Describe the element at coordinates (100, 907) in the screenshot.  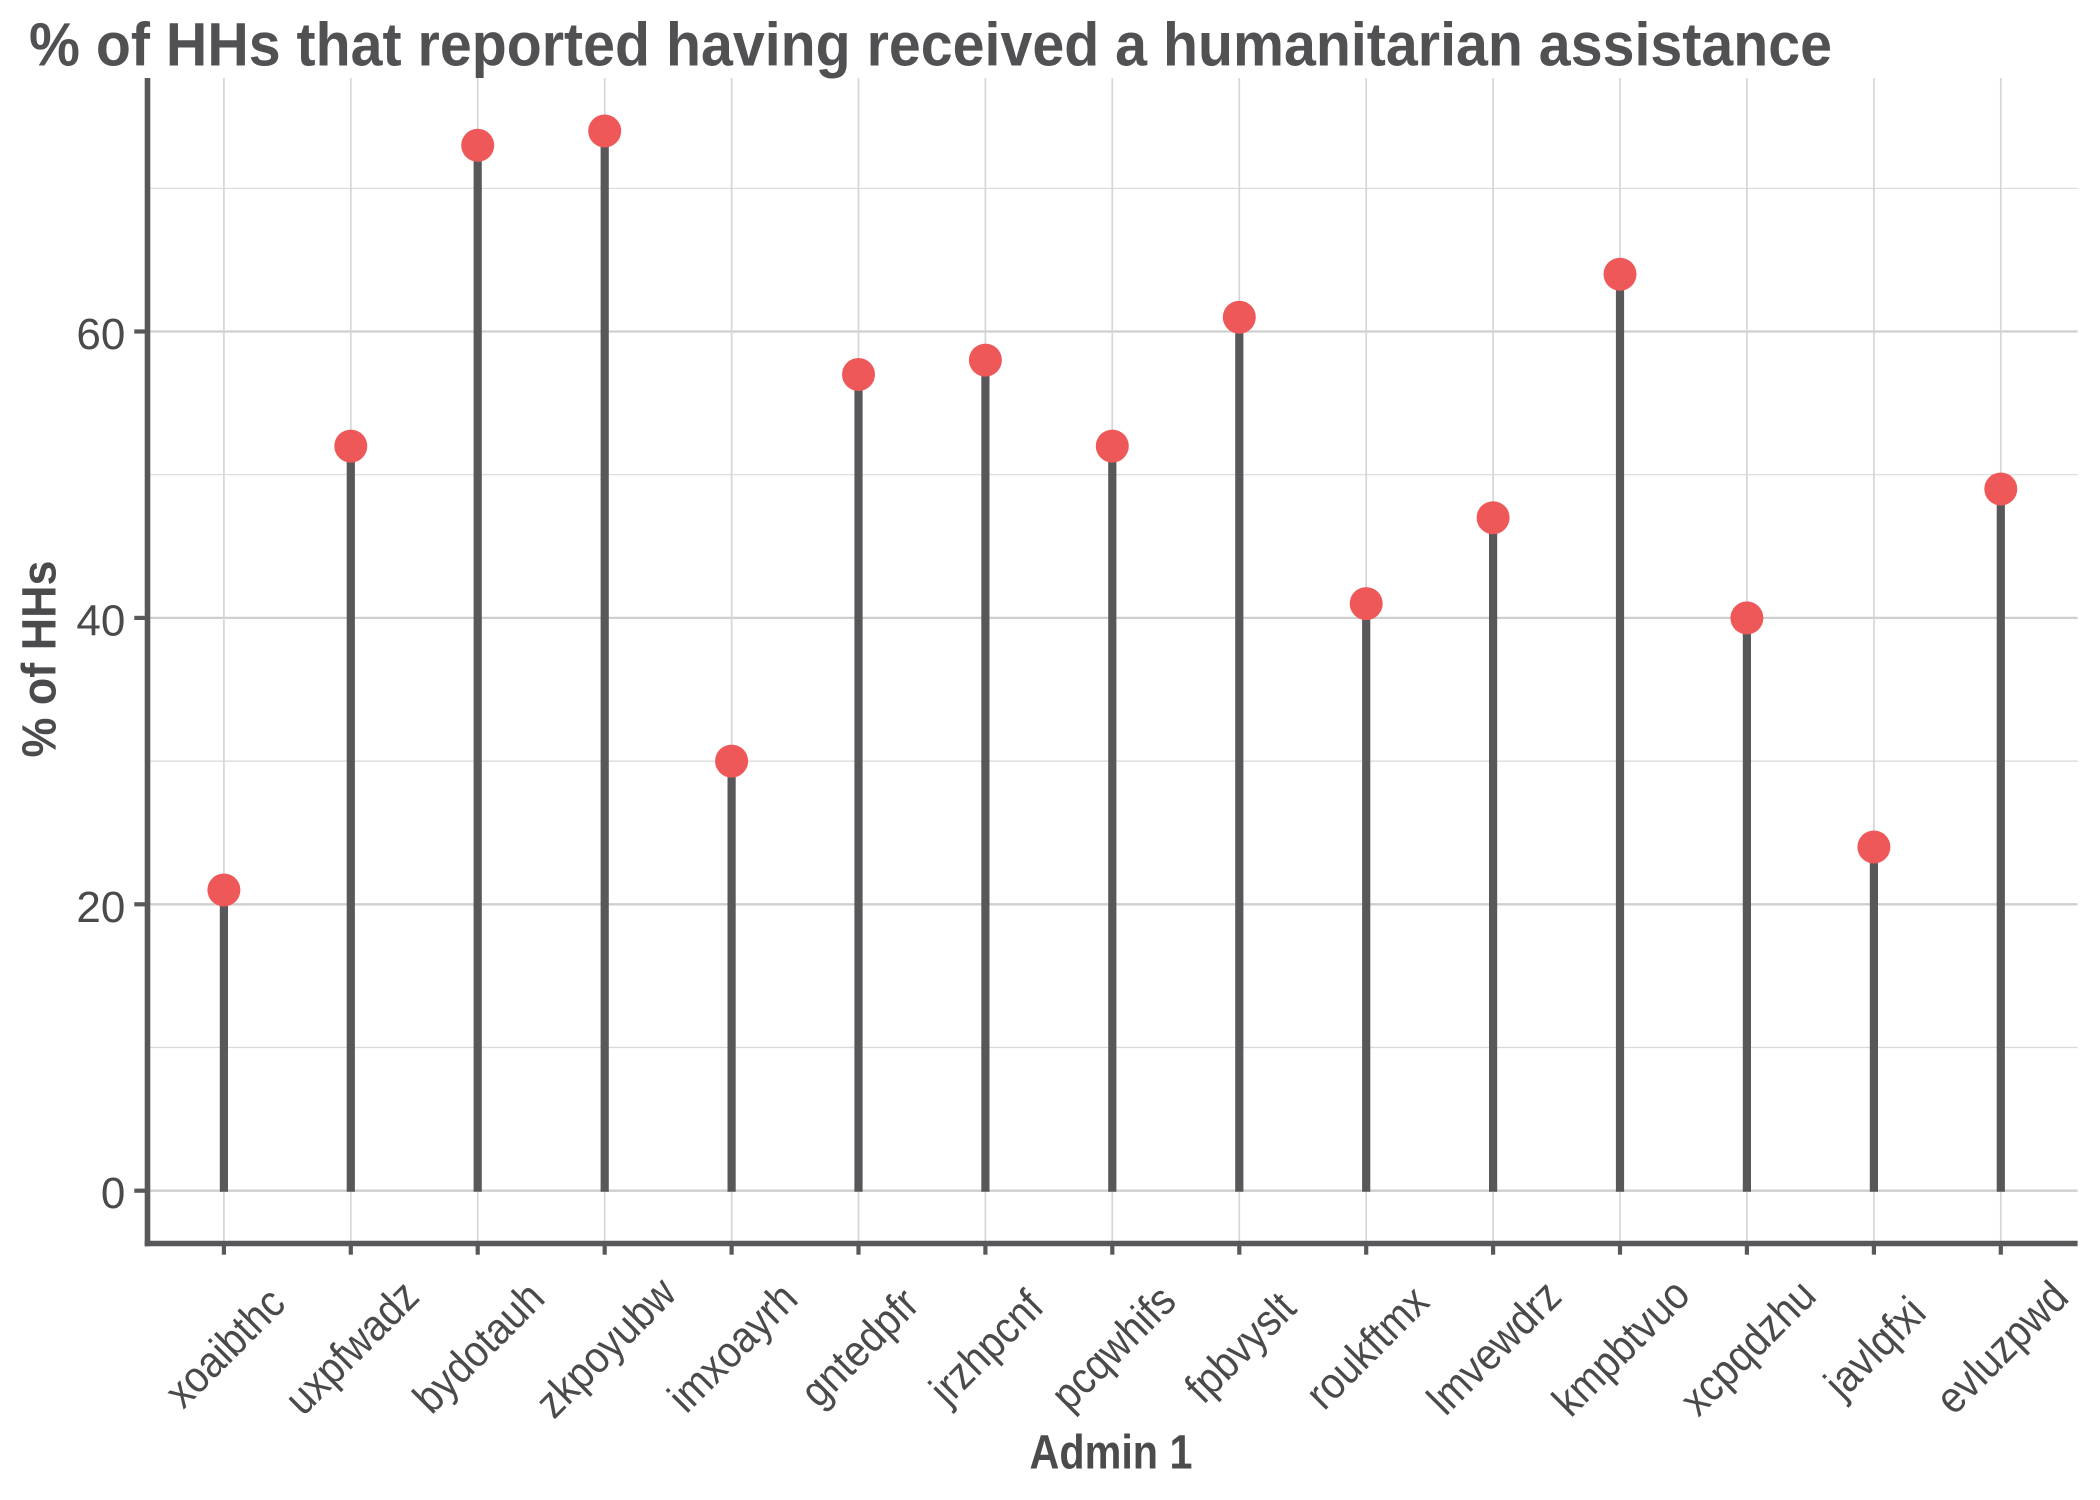
I see `svg-text: 20` at that location.